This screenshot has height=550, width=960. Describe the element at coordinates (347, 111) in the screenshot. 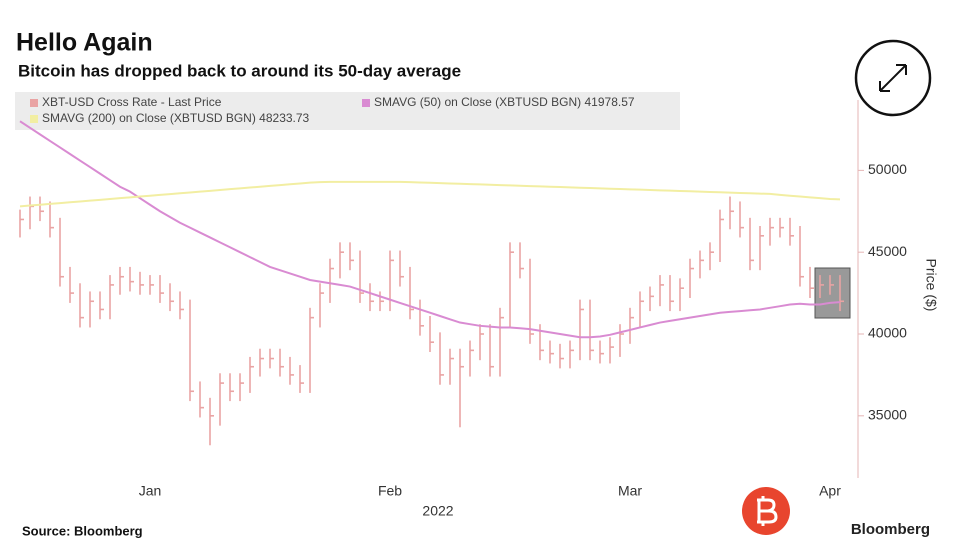

I see `legend-box` at that location.